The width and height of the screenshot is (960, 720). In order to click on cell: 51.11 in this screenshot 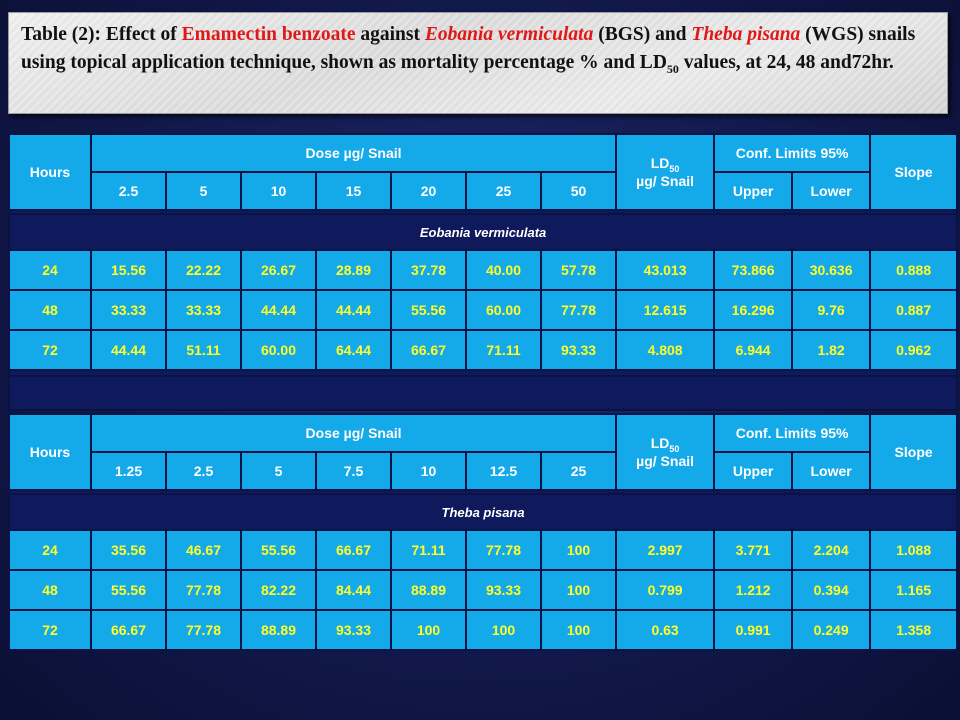, I will do `click(203, 350)`.